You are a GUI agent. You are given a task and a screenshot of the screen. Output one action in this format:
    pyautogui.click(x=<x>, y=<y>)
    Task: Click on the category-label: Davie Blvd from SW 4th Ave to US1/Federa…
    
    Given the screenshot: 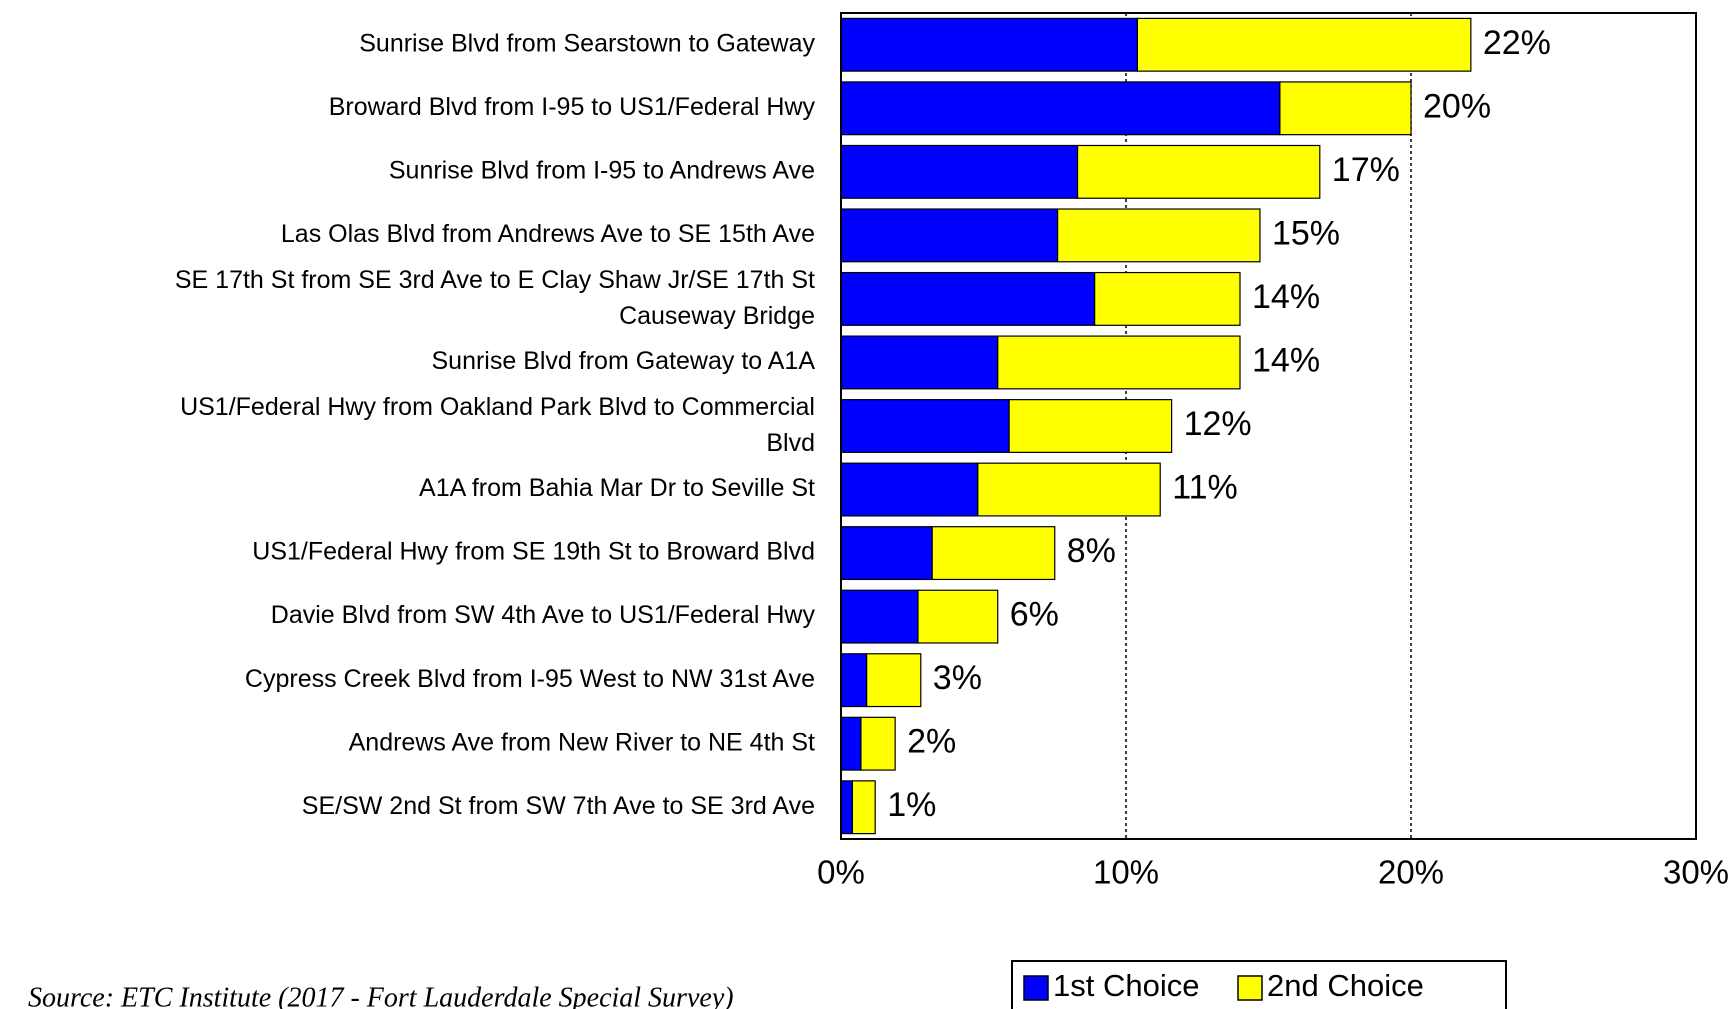 What is the action you would take?
    pyautogui.click(x=543, y=615)
    